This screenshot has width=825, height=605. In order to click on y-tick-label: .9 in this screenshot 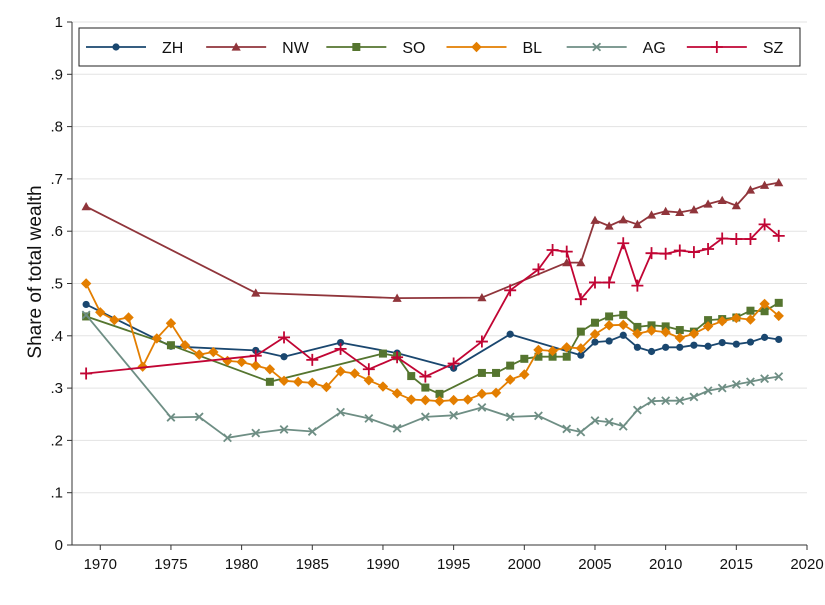, I will do `click(56, 74)`.